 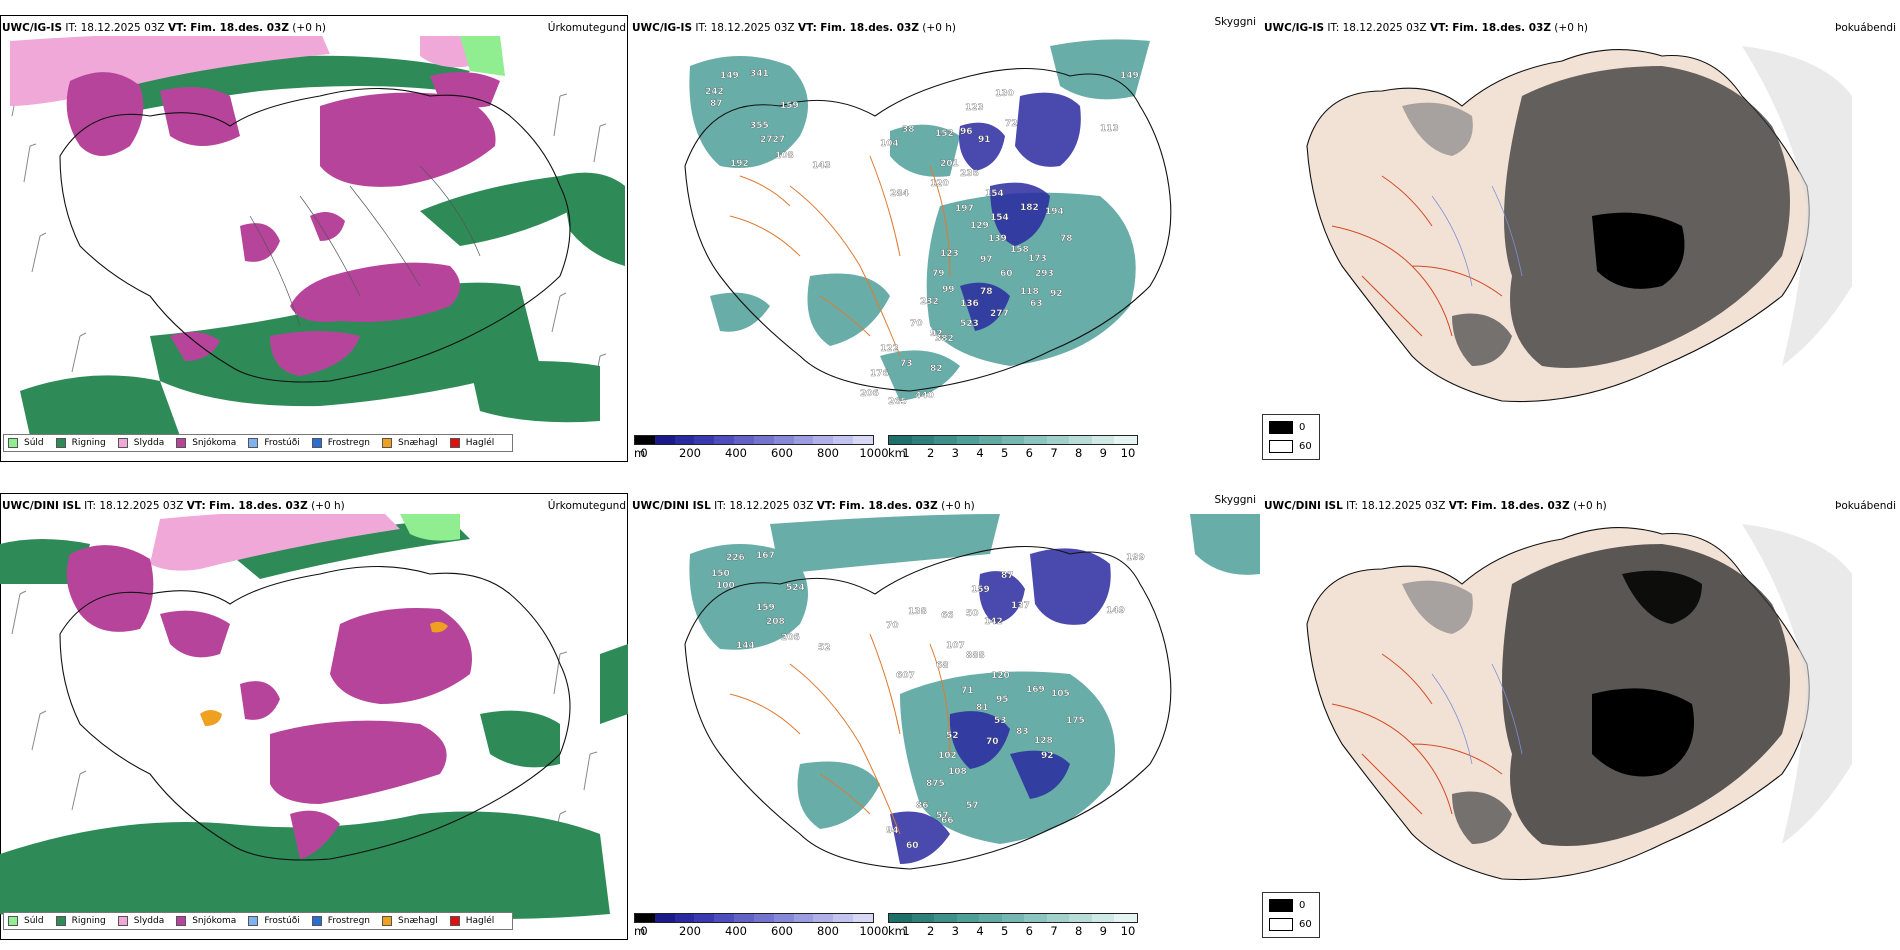 What do you see at coordinates (879, 374) in the screenshot?
I see `visibility-value-label: 176` at bounding box center [879, 374].